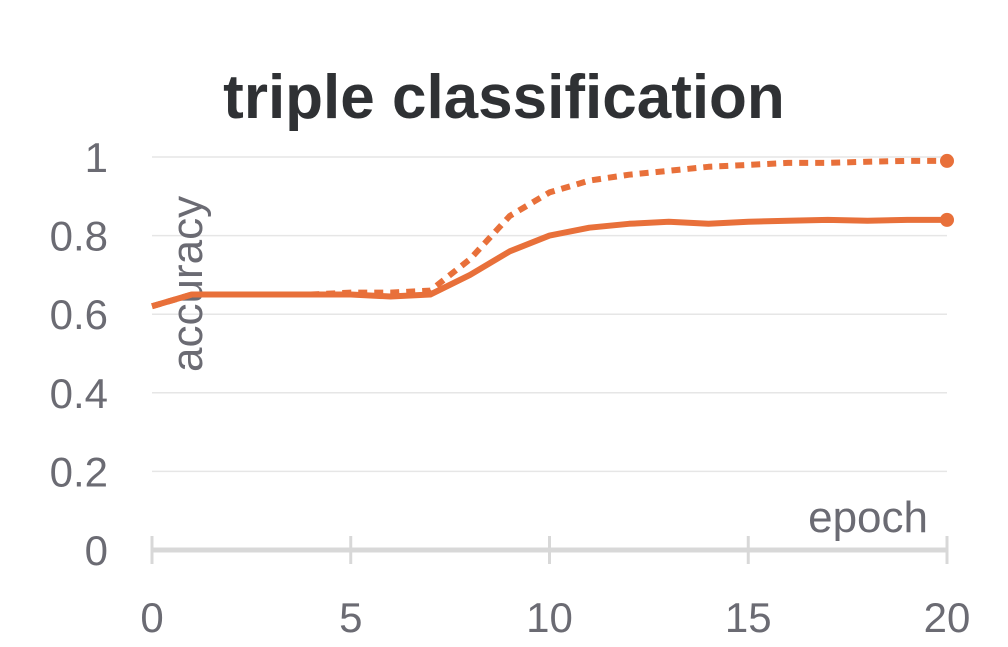 The image size is (1008, 647). I want to click on x-axis-label: epoch, so click(868, 517).